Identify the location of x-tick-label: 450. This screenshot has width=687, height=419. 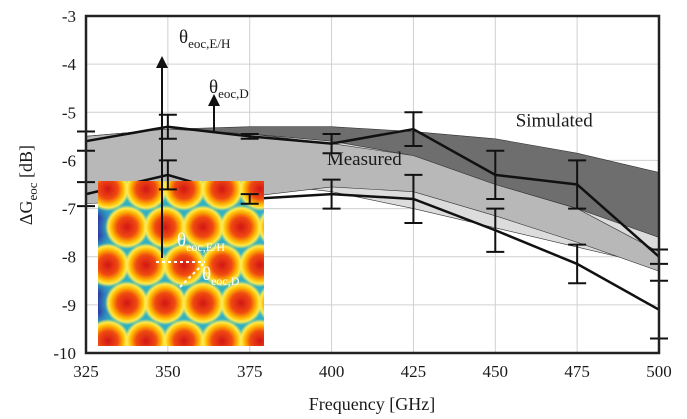
(496, 371).